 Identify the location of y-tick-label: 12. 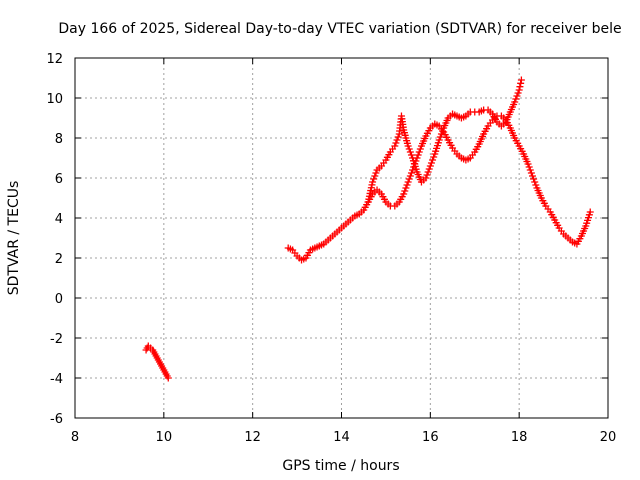
(54, 59).